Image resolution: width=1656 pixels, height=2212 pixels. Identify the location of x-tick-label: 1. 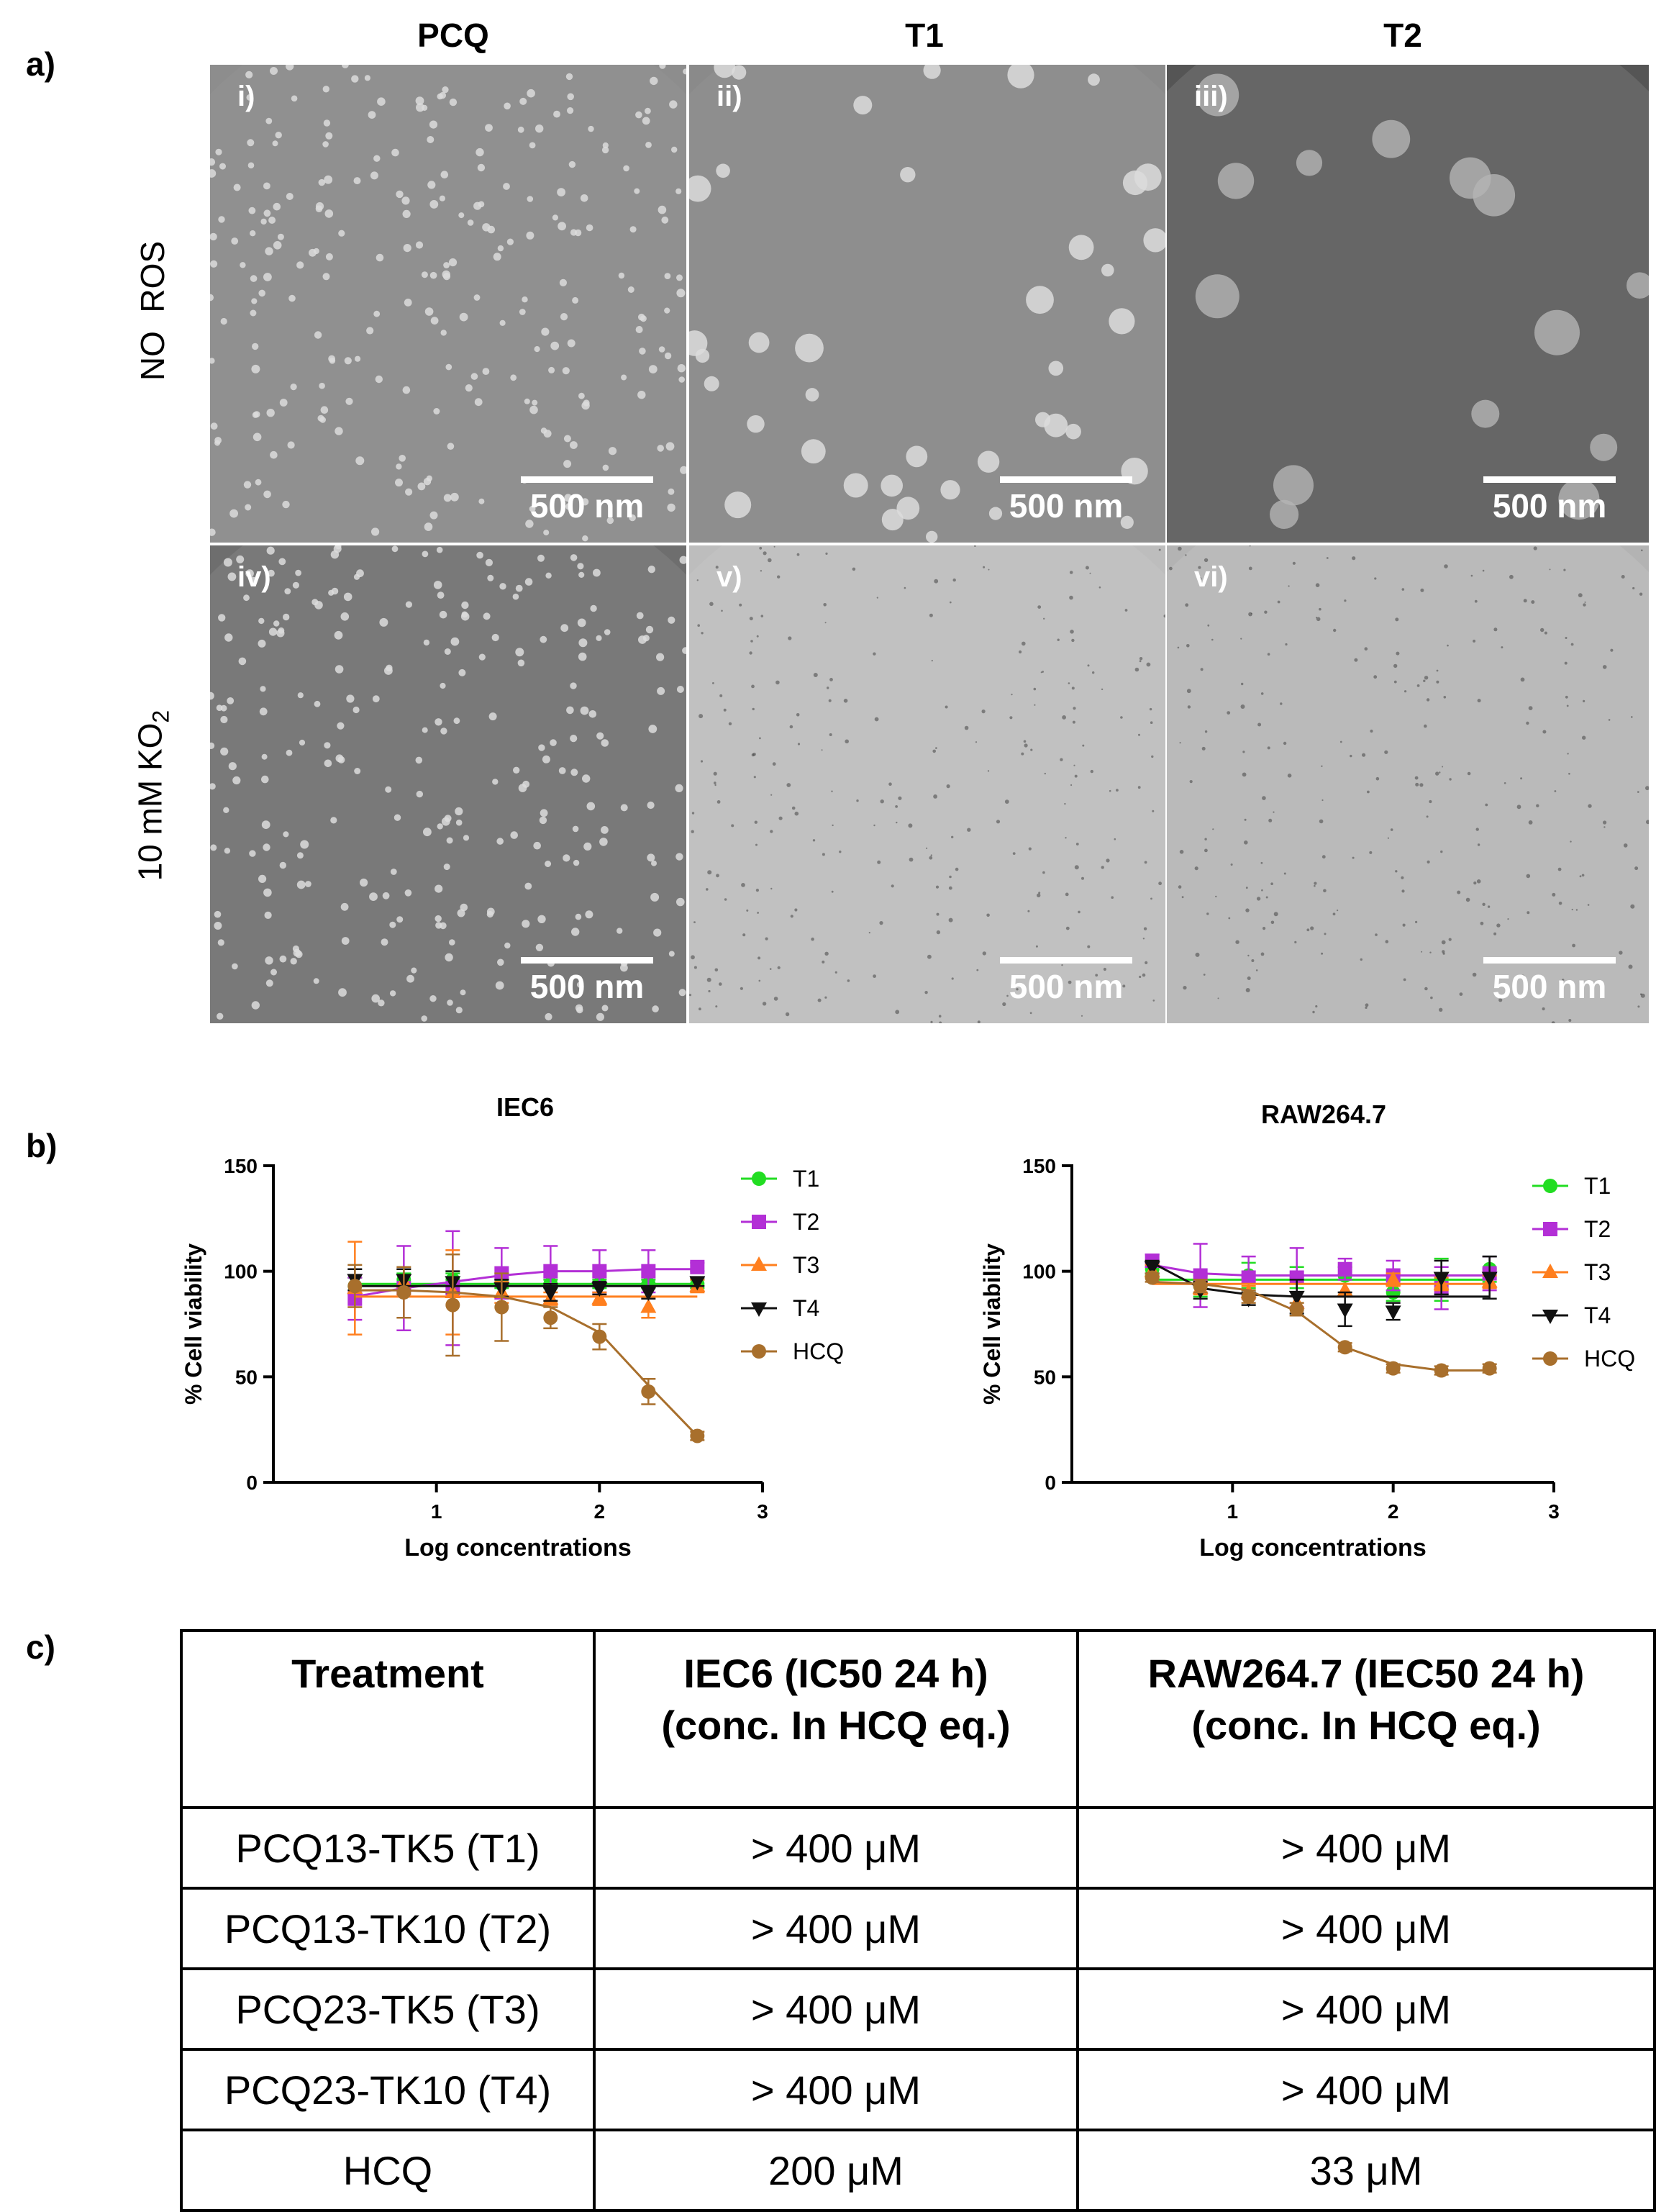
(1233, 1511).